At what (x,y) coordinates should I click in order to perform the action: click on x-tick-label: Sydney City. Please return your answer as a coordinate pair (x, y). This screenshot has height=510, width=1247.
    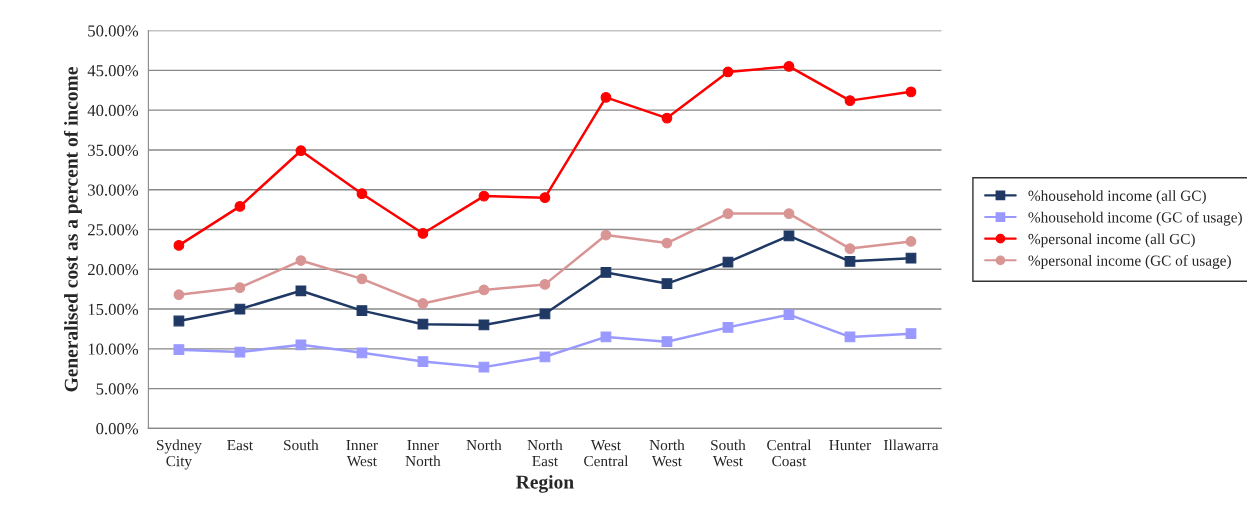
    Looking at the image, I should click on (179, 454).